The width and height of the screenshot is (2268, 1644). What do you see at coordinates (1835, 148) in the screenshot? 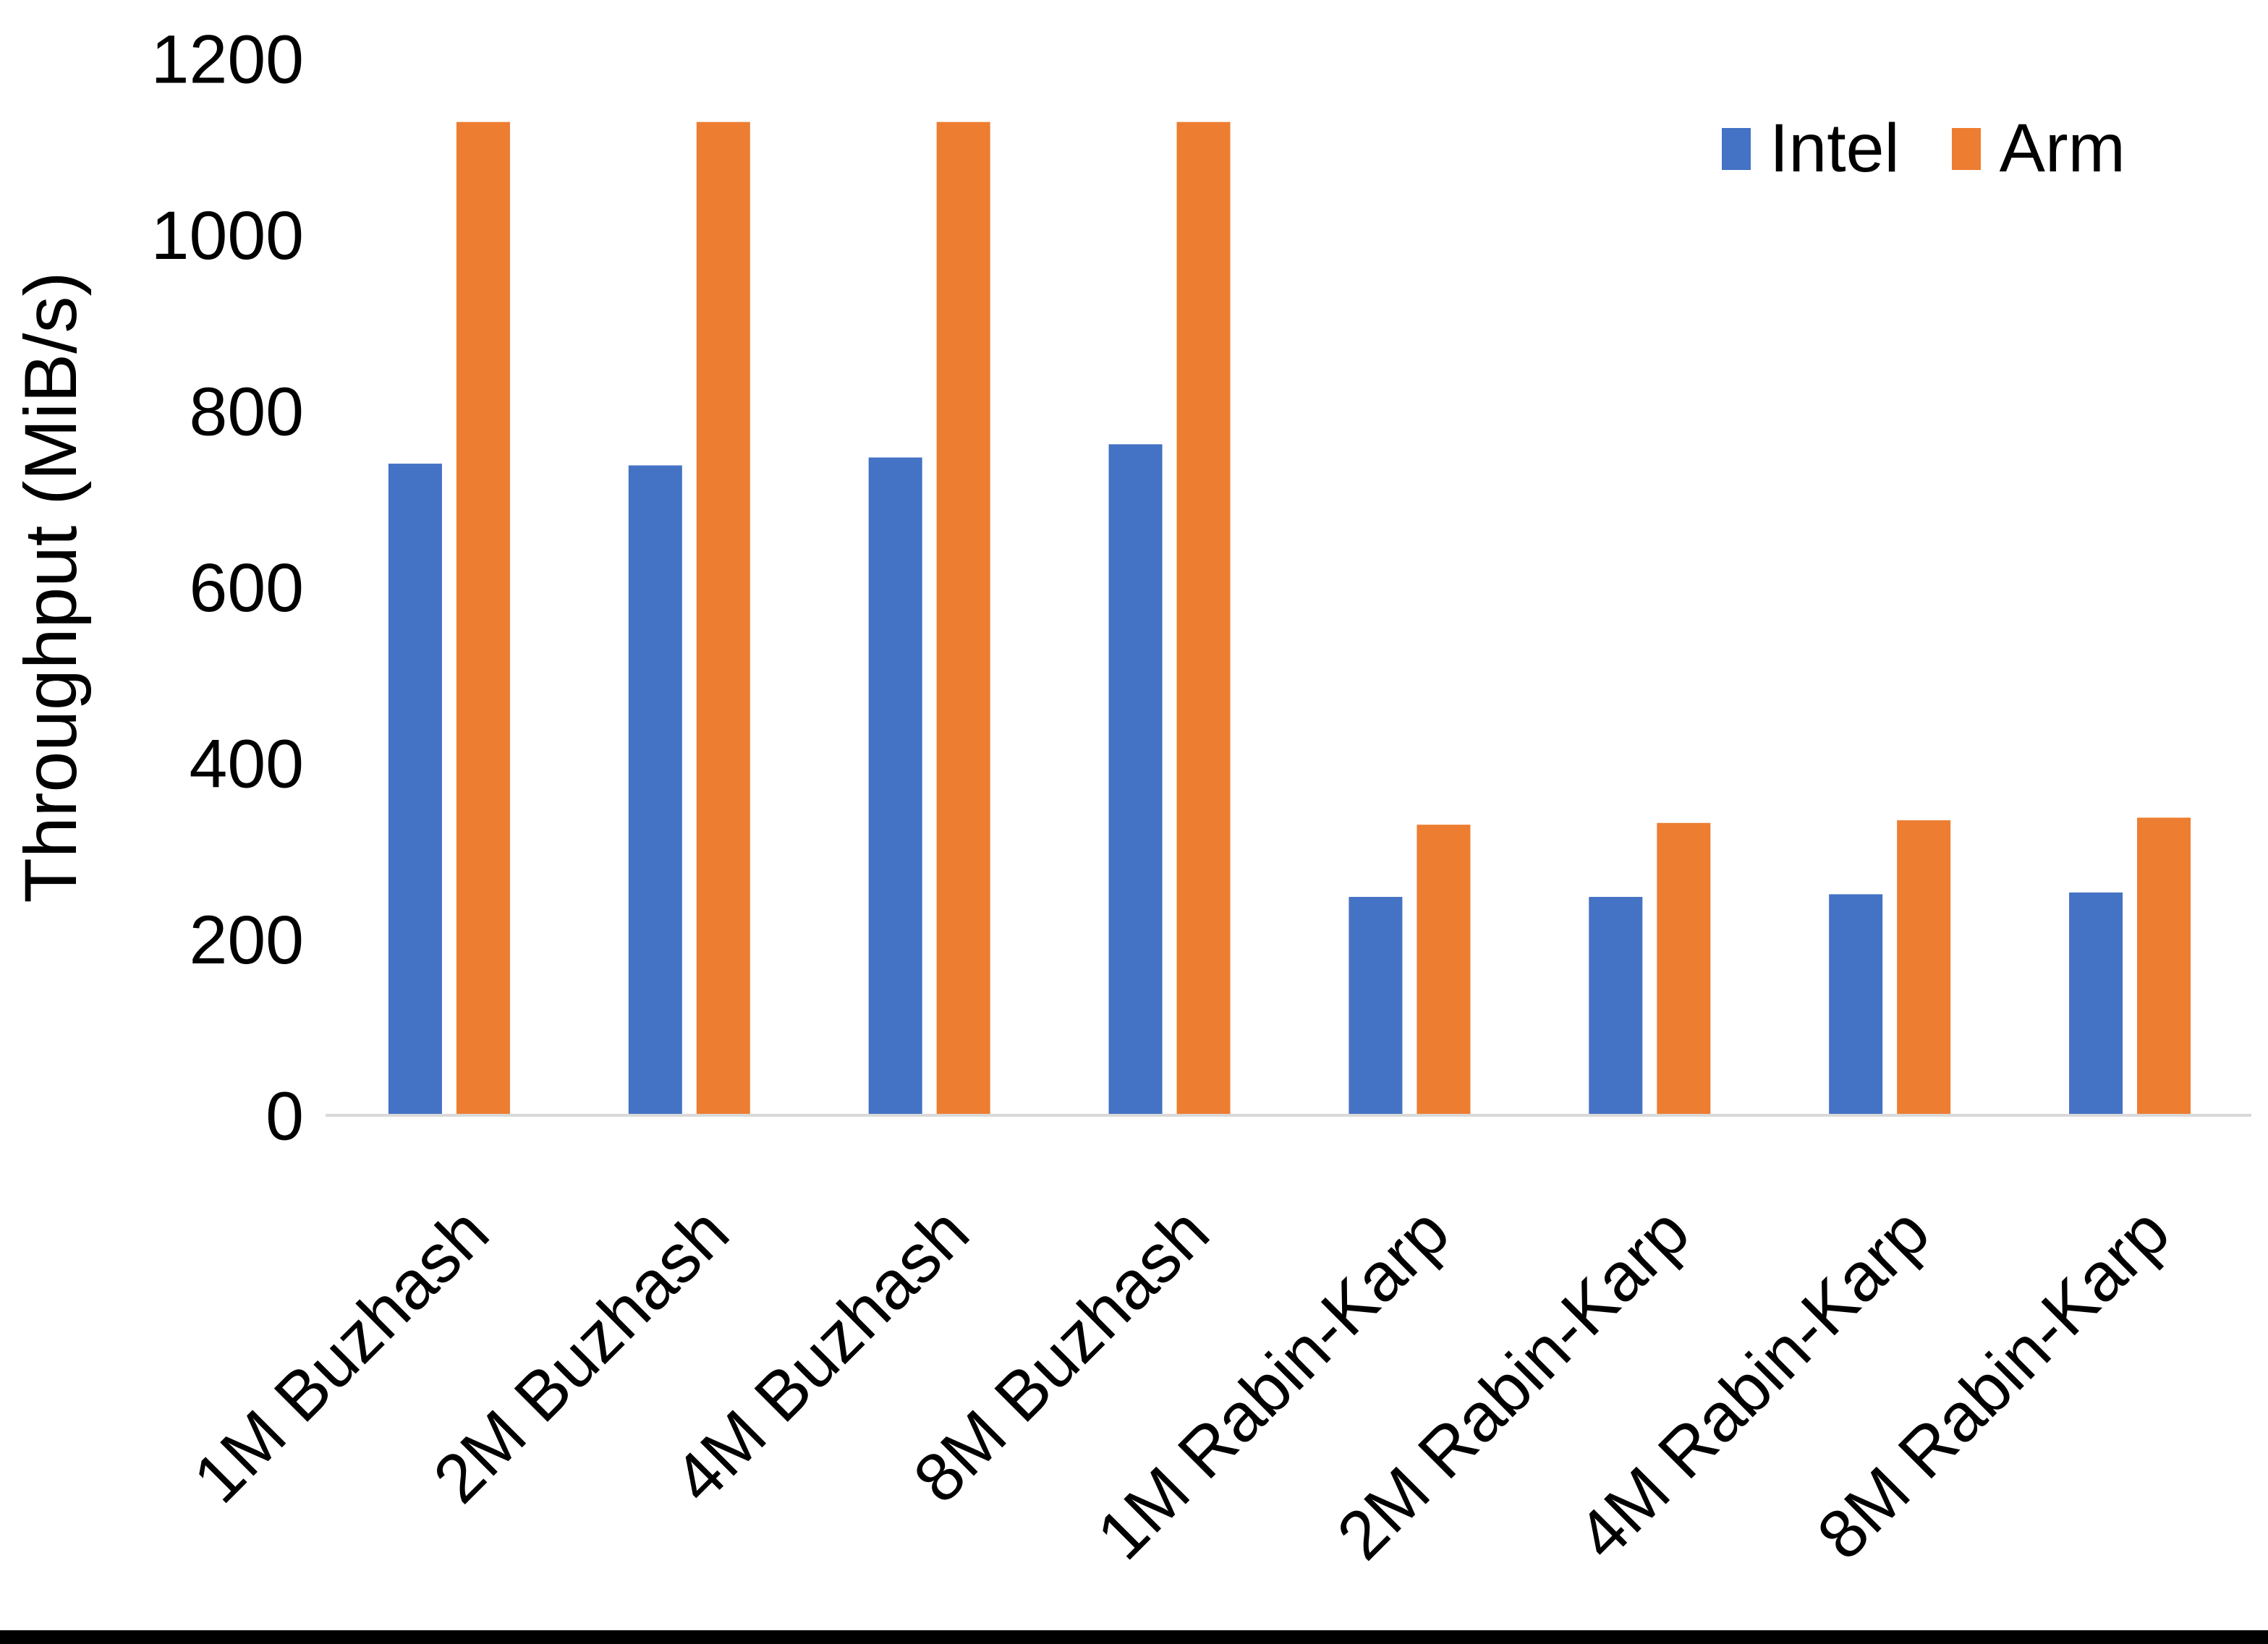
I see `legend-label: Intel` at bounding box center [1835, 148].